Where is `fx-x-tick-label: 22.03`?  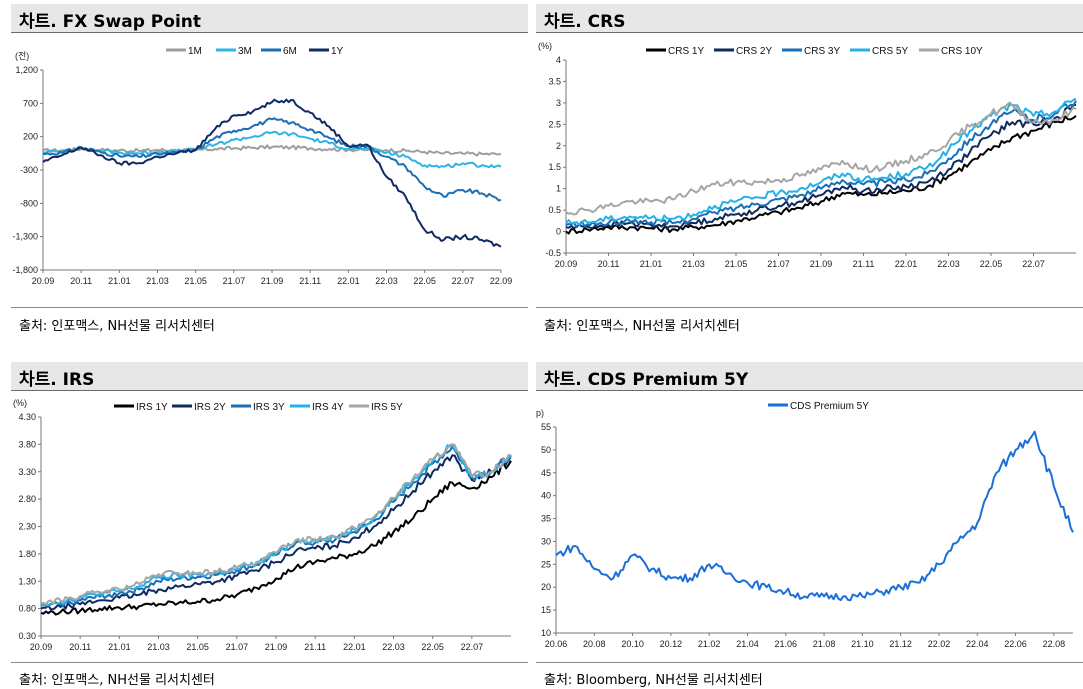
fx-x-tick-label: 22.03 is located at coordinates (386, 281).